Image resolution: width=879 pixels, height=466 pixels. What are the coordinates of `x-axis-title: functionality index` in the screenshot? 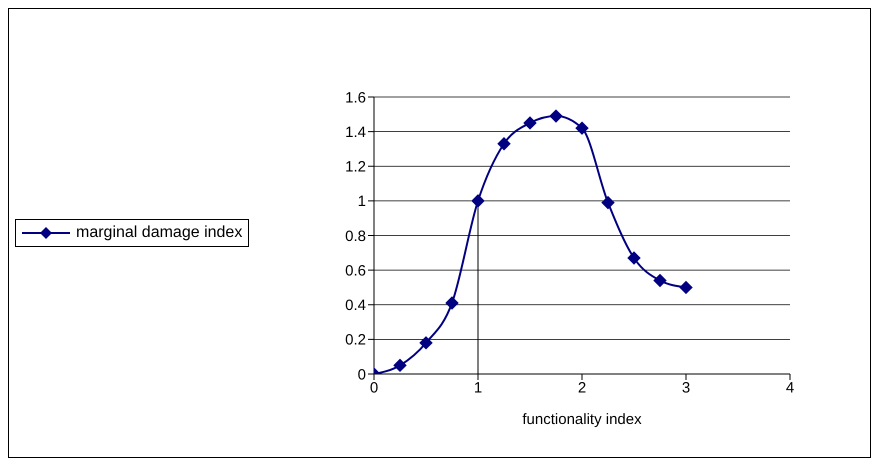 It's located at (582, 419).